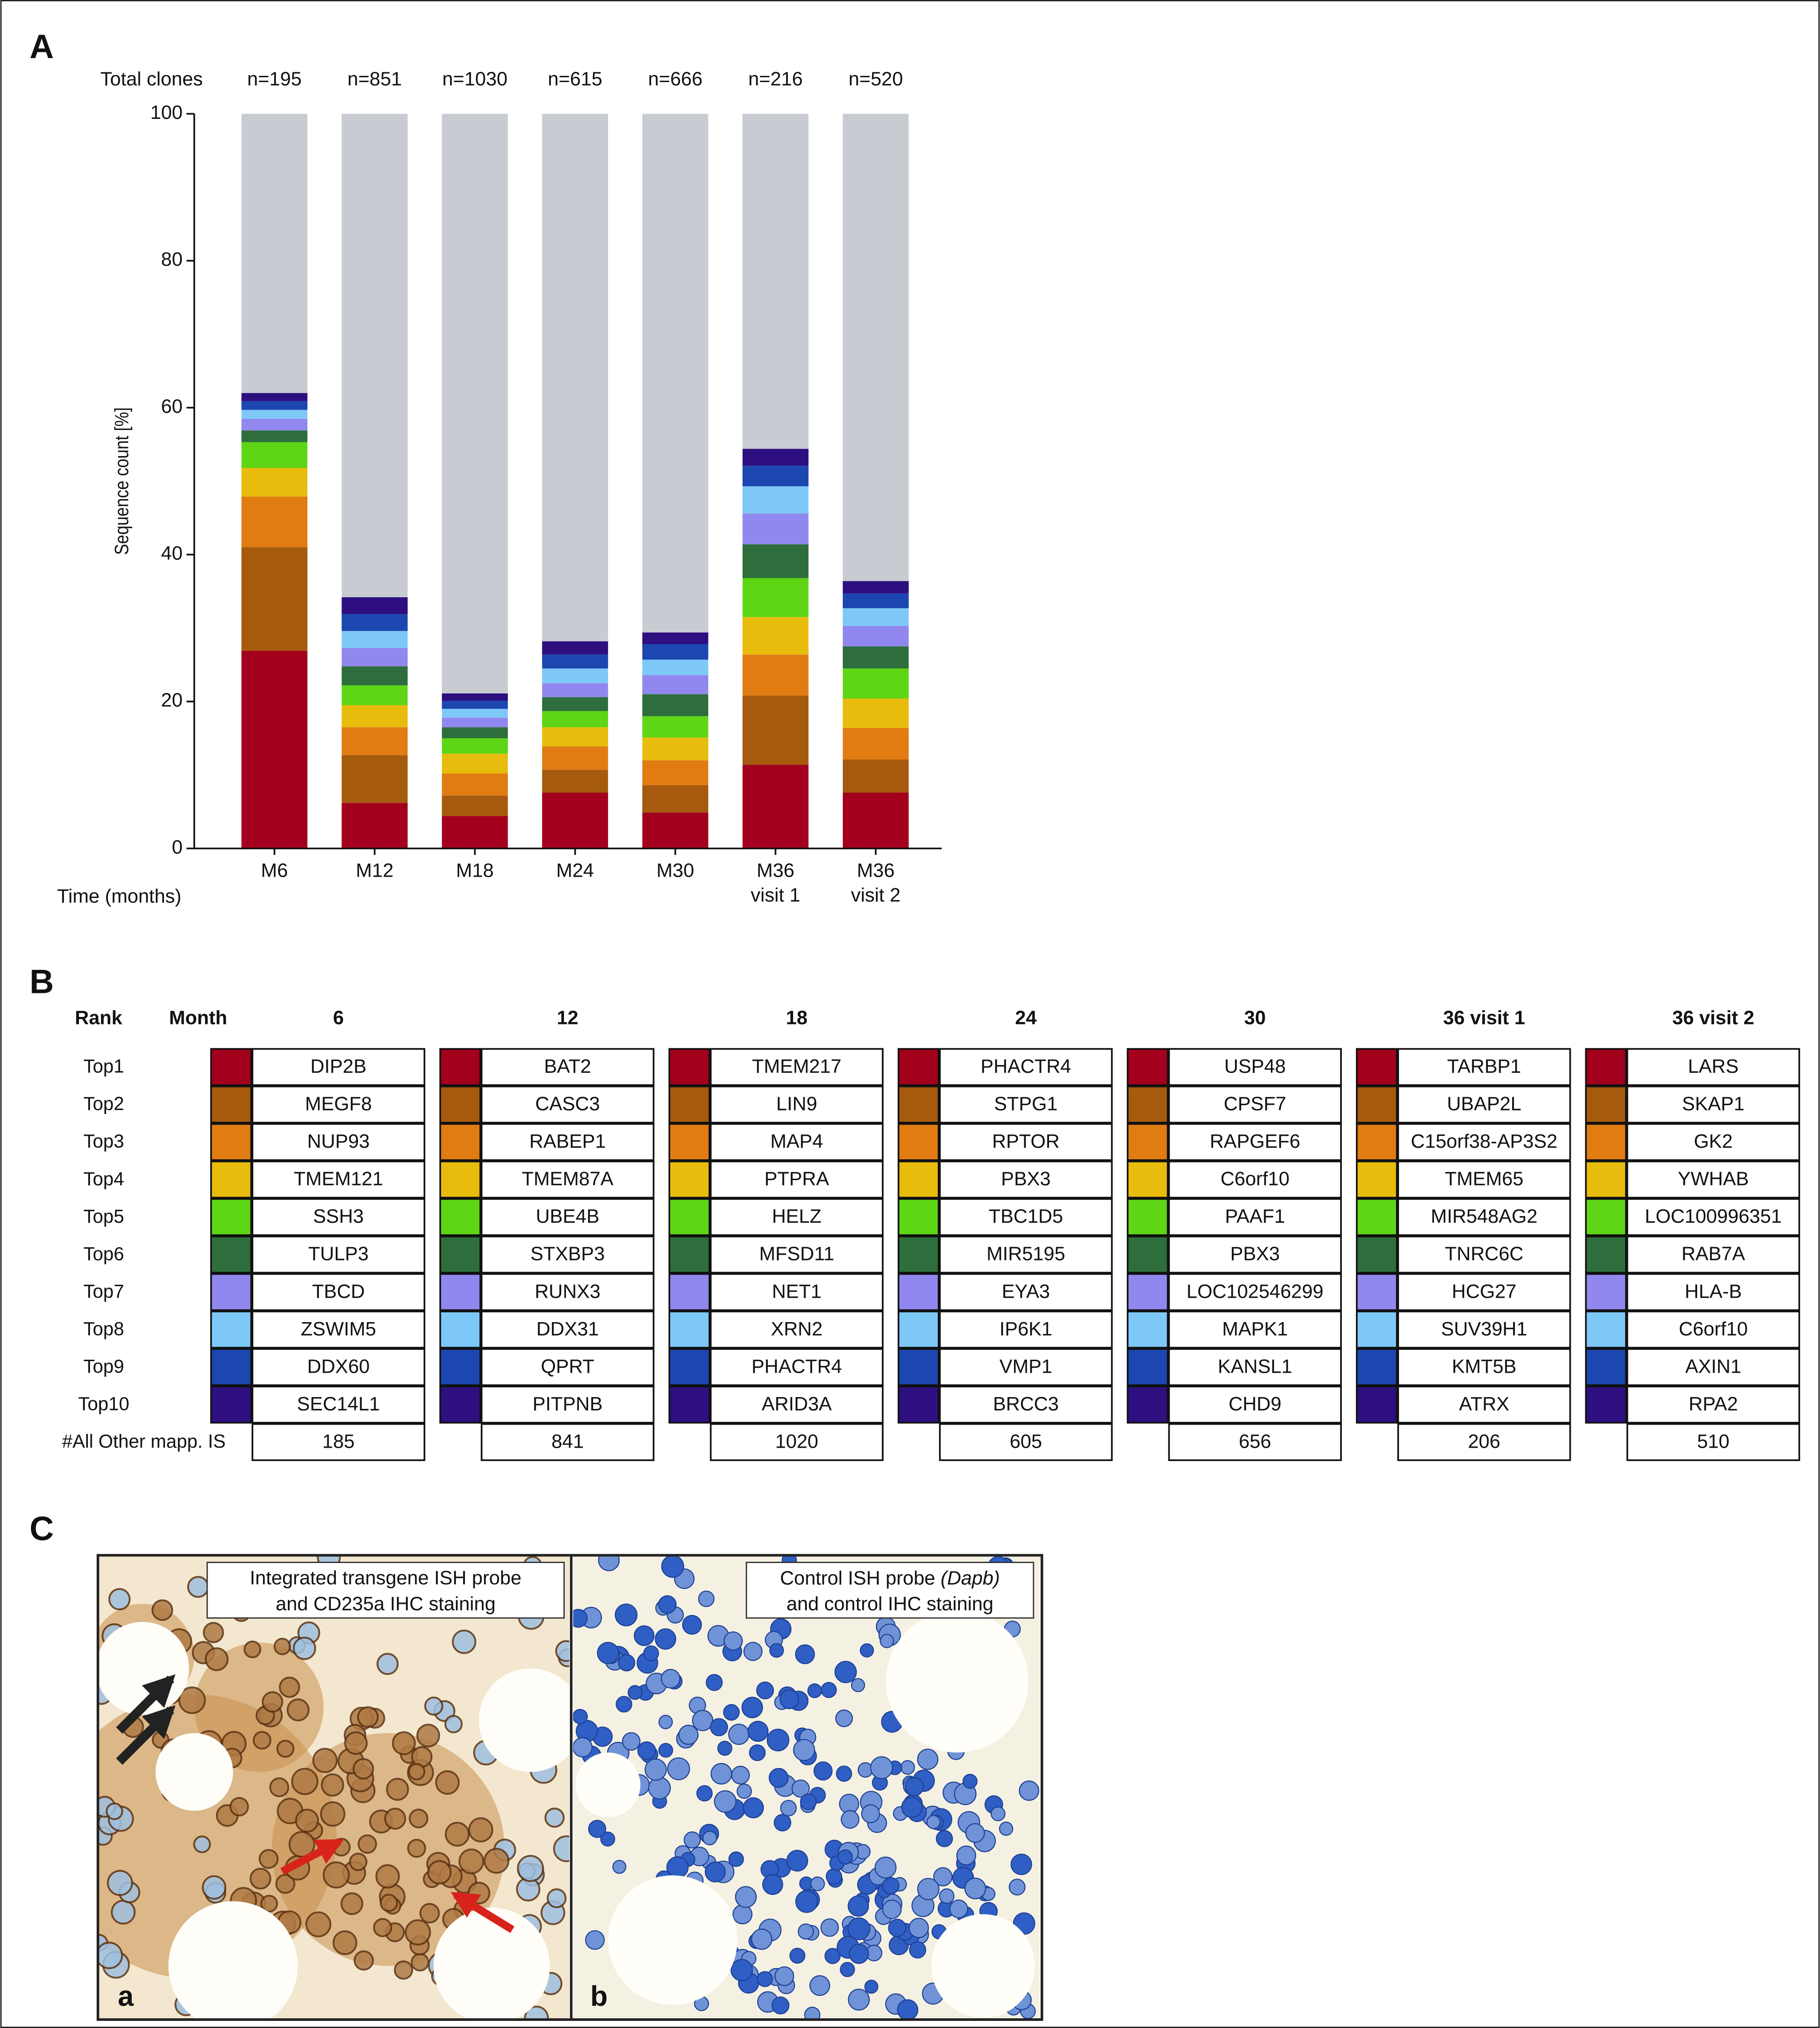 This screenshot has width=1820, height=2028. Describe the element at coordinates (103, 1404) in the screenshot. I see `rank-label: Top10` at that location.